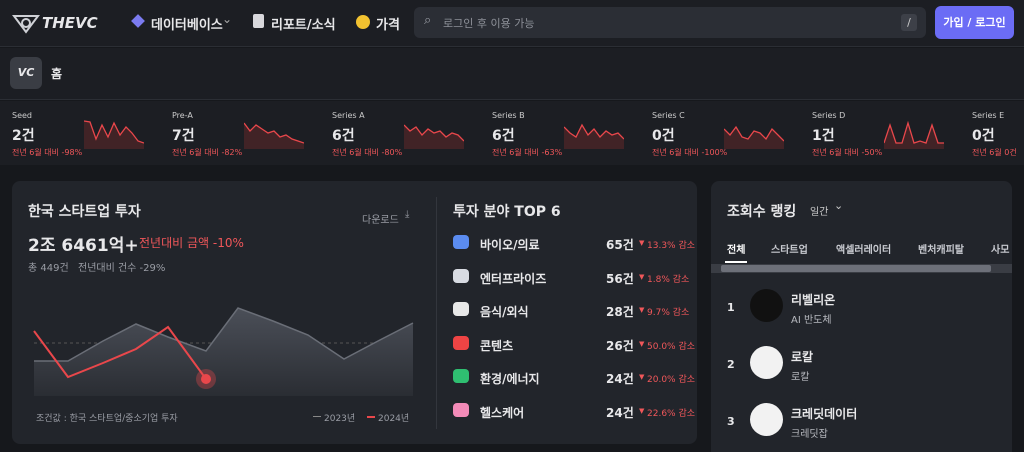 The height and width of the screenshot is (452, 1024). What do you see at coordinates (510, 379) in the screenshot?
I see `category-name: 환경/에너지` at bounding box center [510, 379].